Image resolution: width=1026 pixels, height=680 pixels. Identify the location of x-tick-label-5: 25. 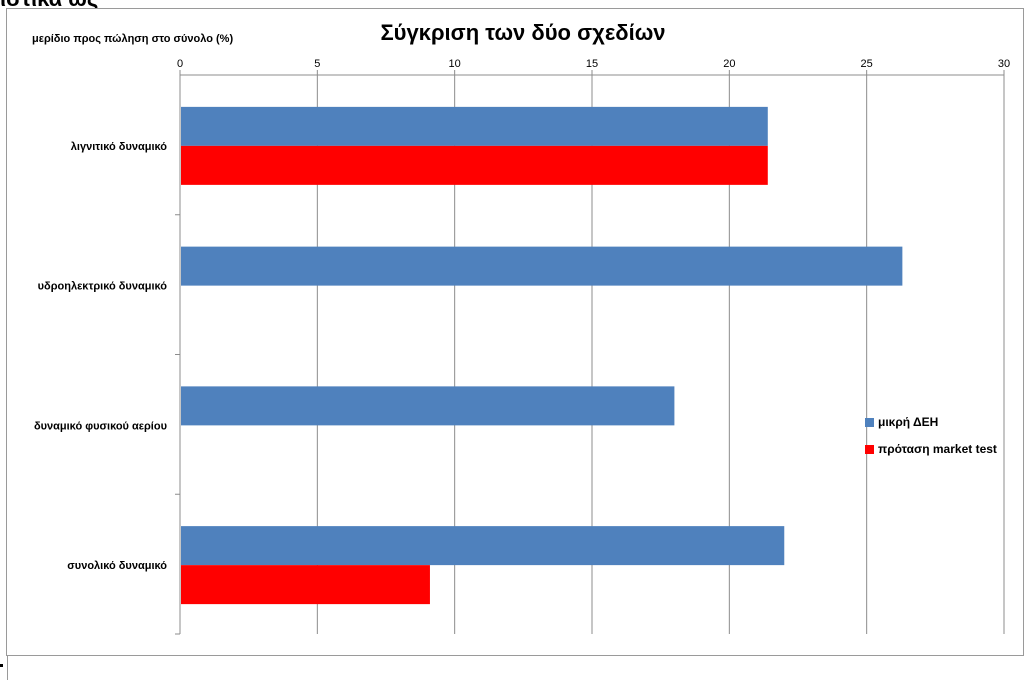
(867, 64).